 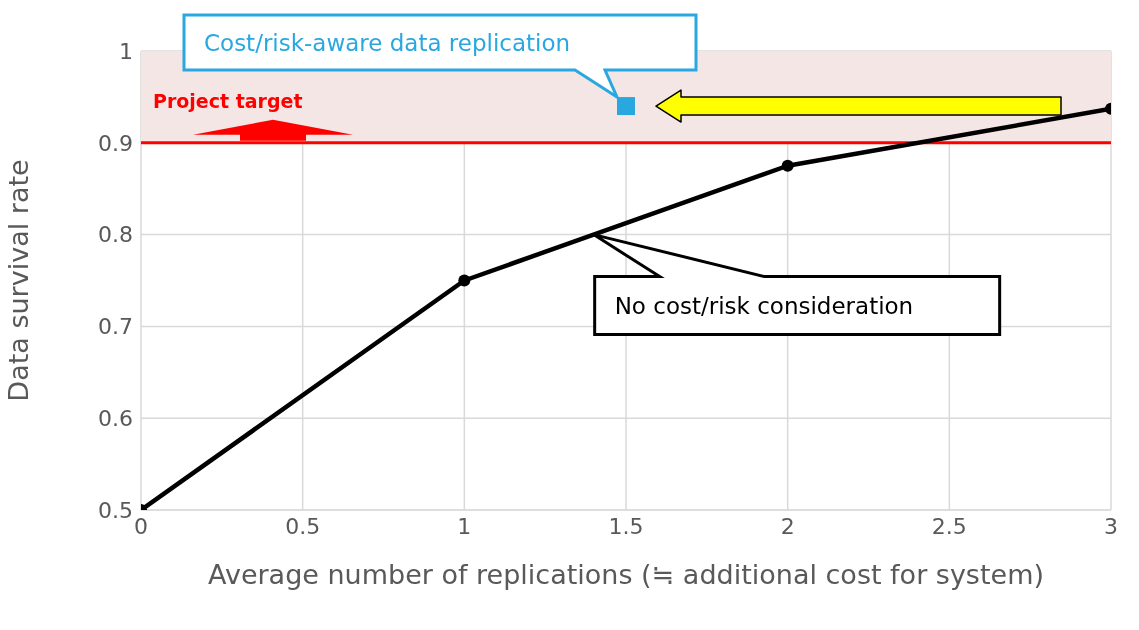 I want to click on x-tick-label: 3, so click(x=1111, y=526).